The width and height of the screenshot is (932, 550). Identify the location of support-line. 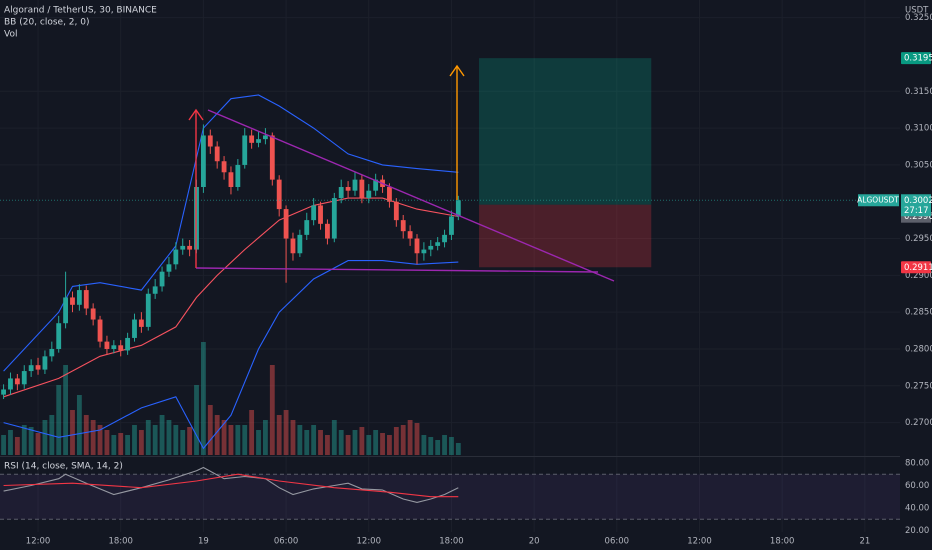
(397, 270).